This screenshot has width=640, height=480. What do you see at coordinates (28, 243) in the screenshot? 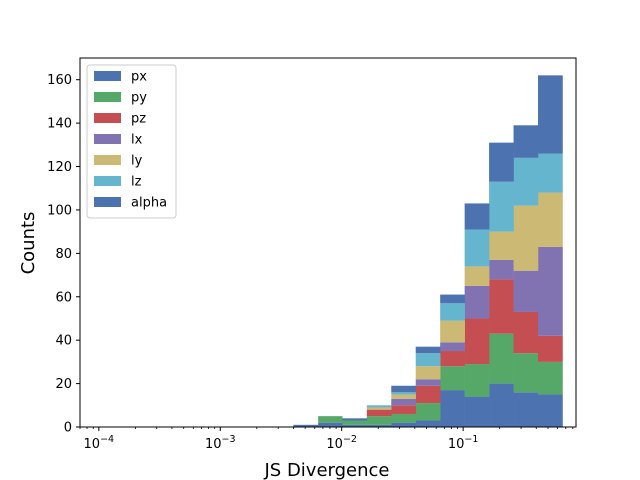
I see `y-axis-label: Counts` at bounding box center [28, 243].